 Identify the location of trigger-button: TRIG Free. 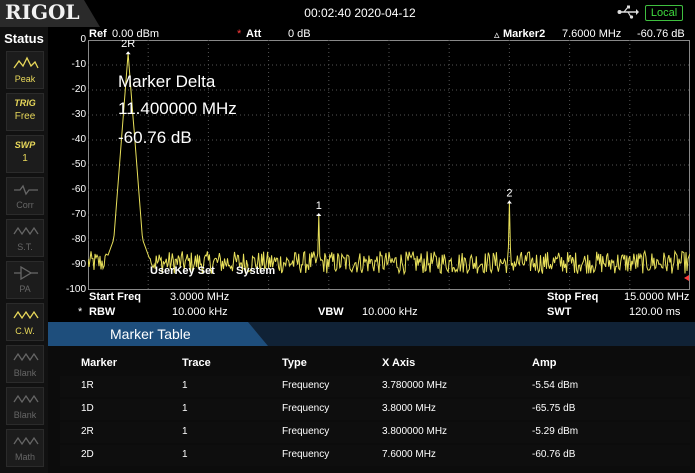
(25, 112).